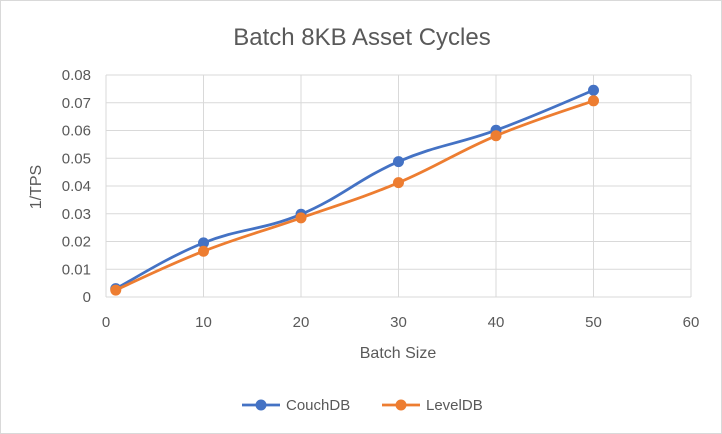 The width and height of the screenshot is (722, 434). What do you see at coordinates (76, 242) in the screenshot?
I see `y-tick-label: 0.02` at bounding box center [76, 242].